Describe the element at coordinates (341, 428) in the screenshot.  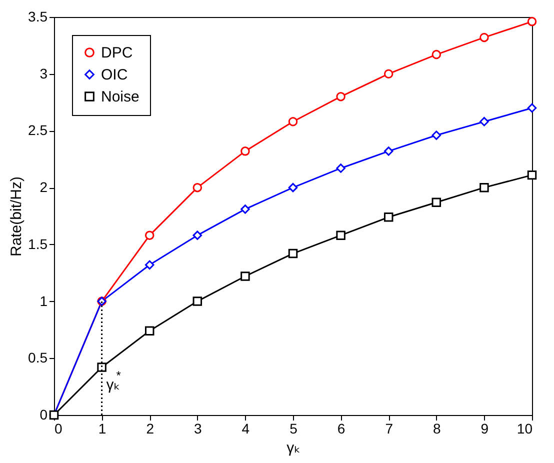
I see `x-tick-label: 6` at that location.